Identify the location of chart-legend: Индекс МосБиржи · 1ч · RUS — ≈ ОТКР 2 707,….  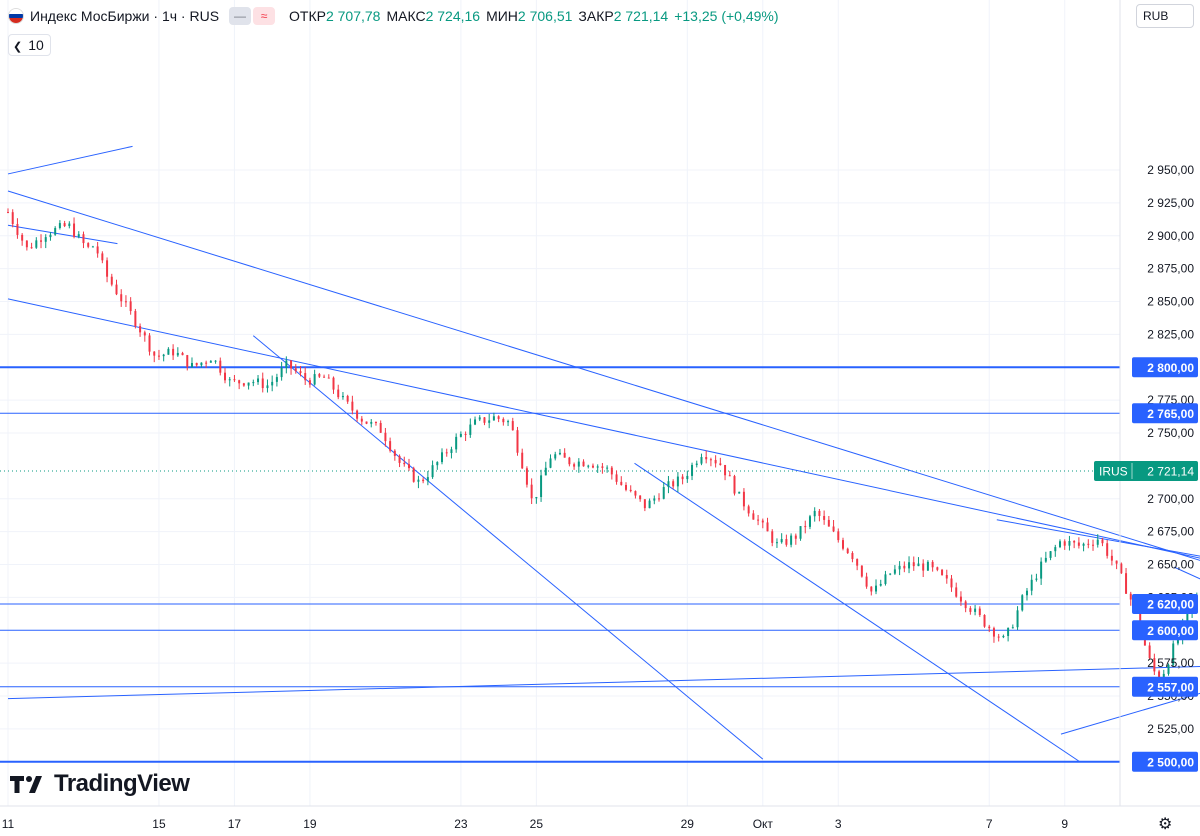
(393, 16).